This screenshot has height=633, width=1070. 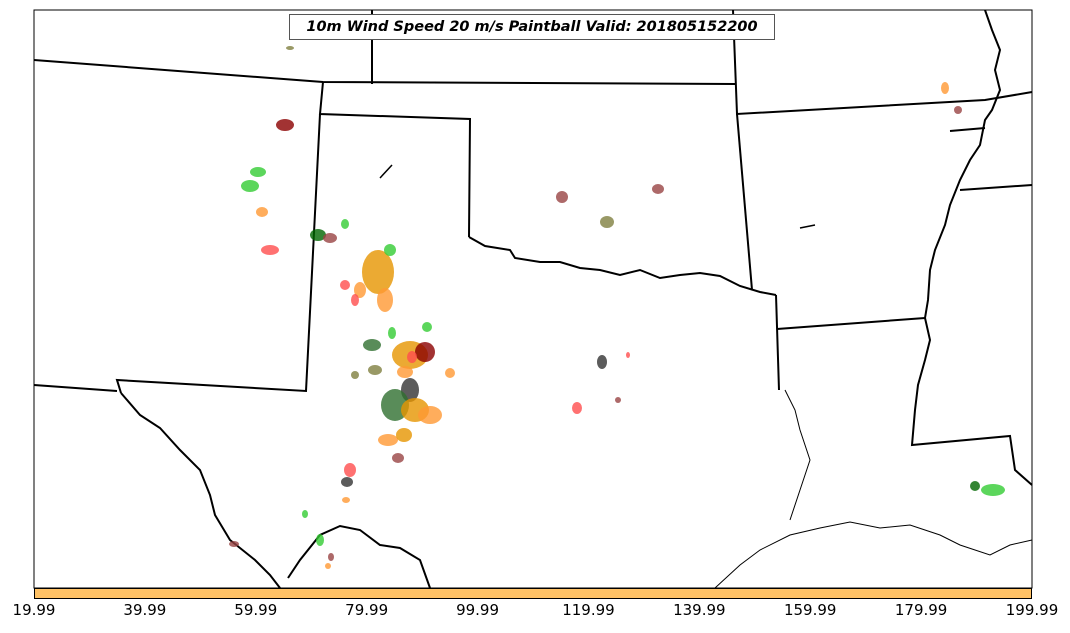 What do you see at coordinates (882, 62) in the screenshot?
I see `border-ks-mo-north` at bounding box center [882, 62].